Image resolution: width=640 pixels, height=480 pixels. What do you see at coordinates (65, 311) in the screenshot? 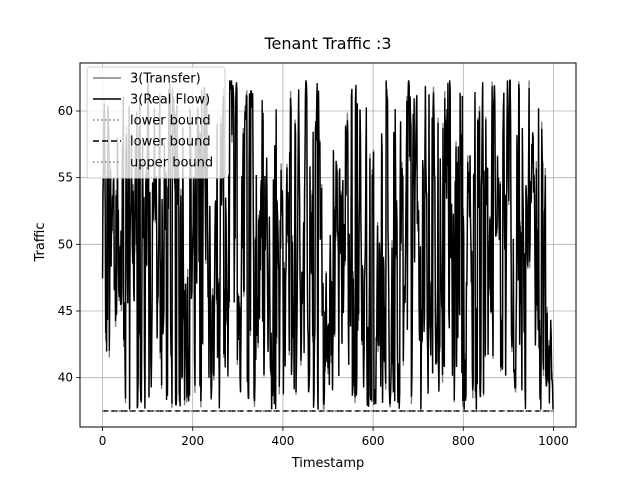
I see `y-tick-label: 45` at bounding box center [65, 311].